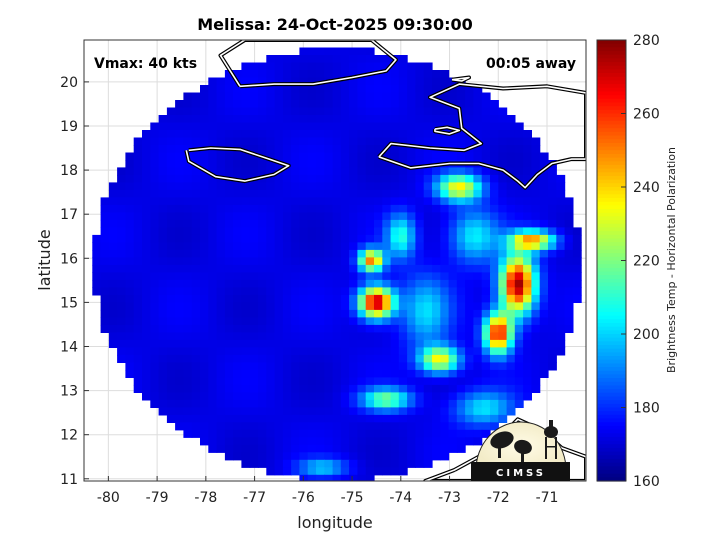  I want to click on y-tick-label: 20, so click(69, 83).